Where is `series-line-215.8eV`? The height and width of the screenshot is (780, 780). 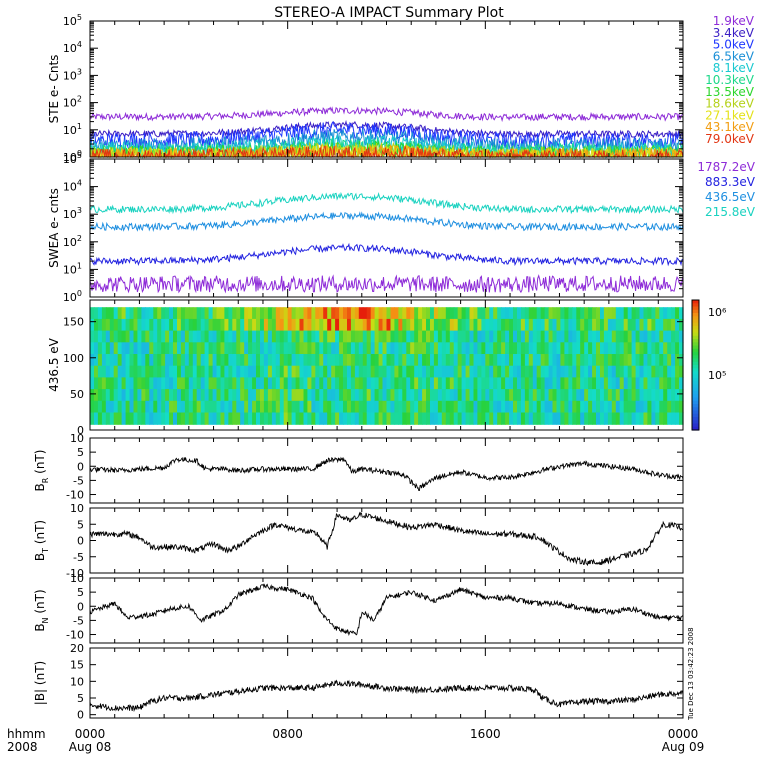 series-line-215.8eV is located at coordinates (386, 203).